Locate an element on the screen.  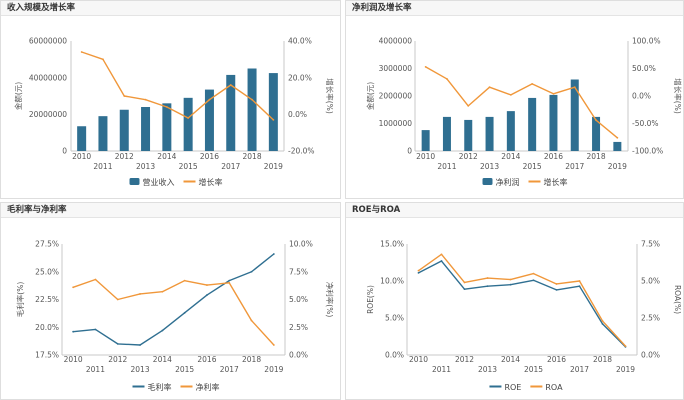
revenue-growth-line is located at coordinates (177, 86).